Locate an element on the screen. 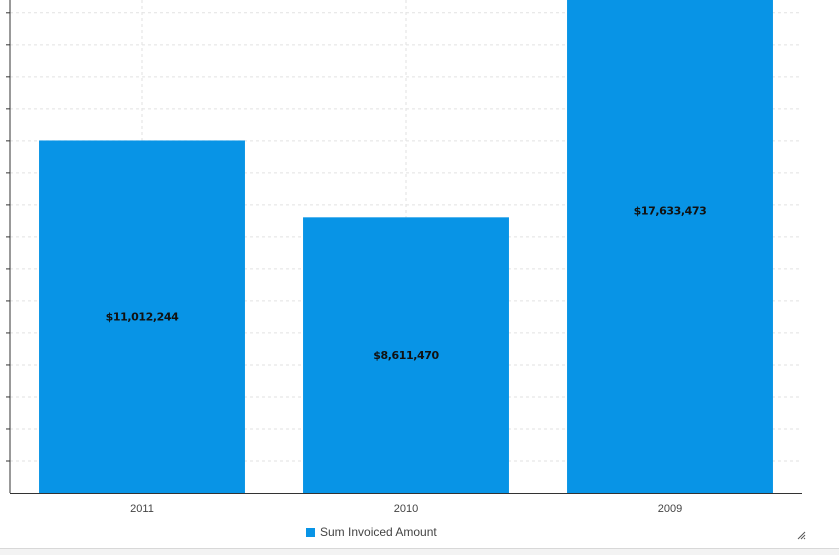  data-label-2011: $11,012,244 is located at coordinates (143, 317).